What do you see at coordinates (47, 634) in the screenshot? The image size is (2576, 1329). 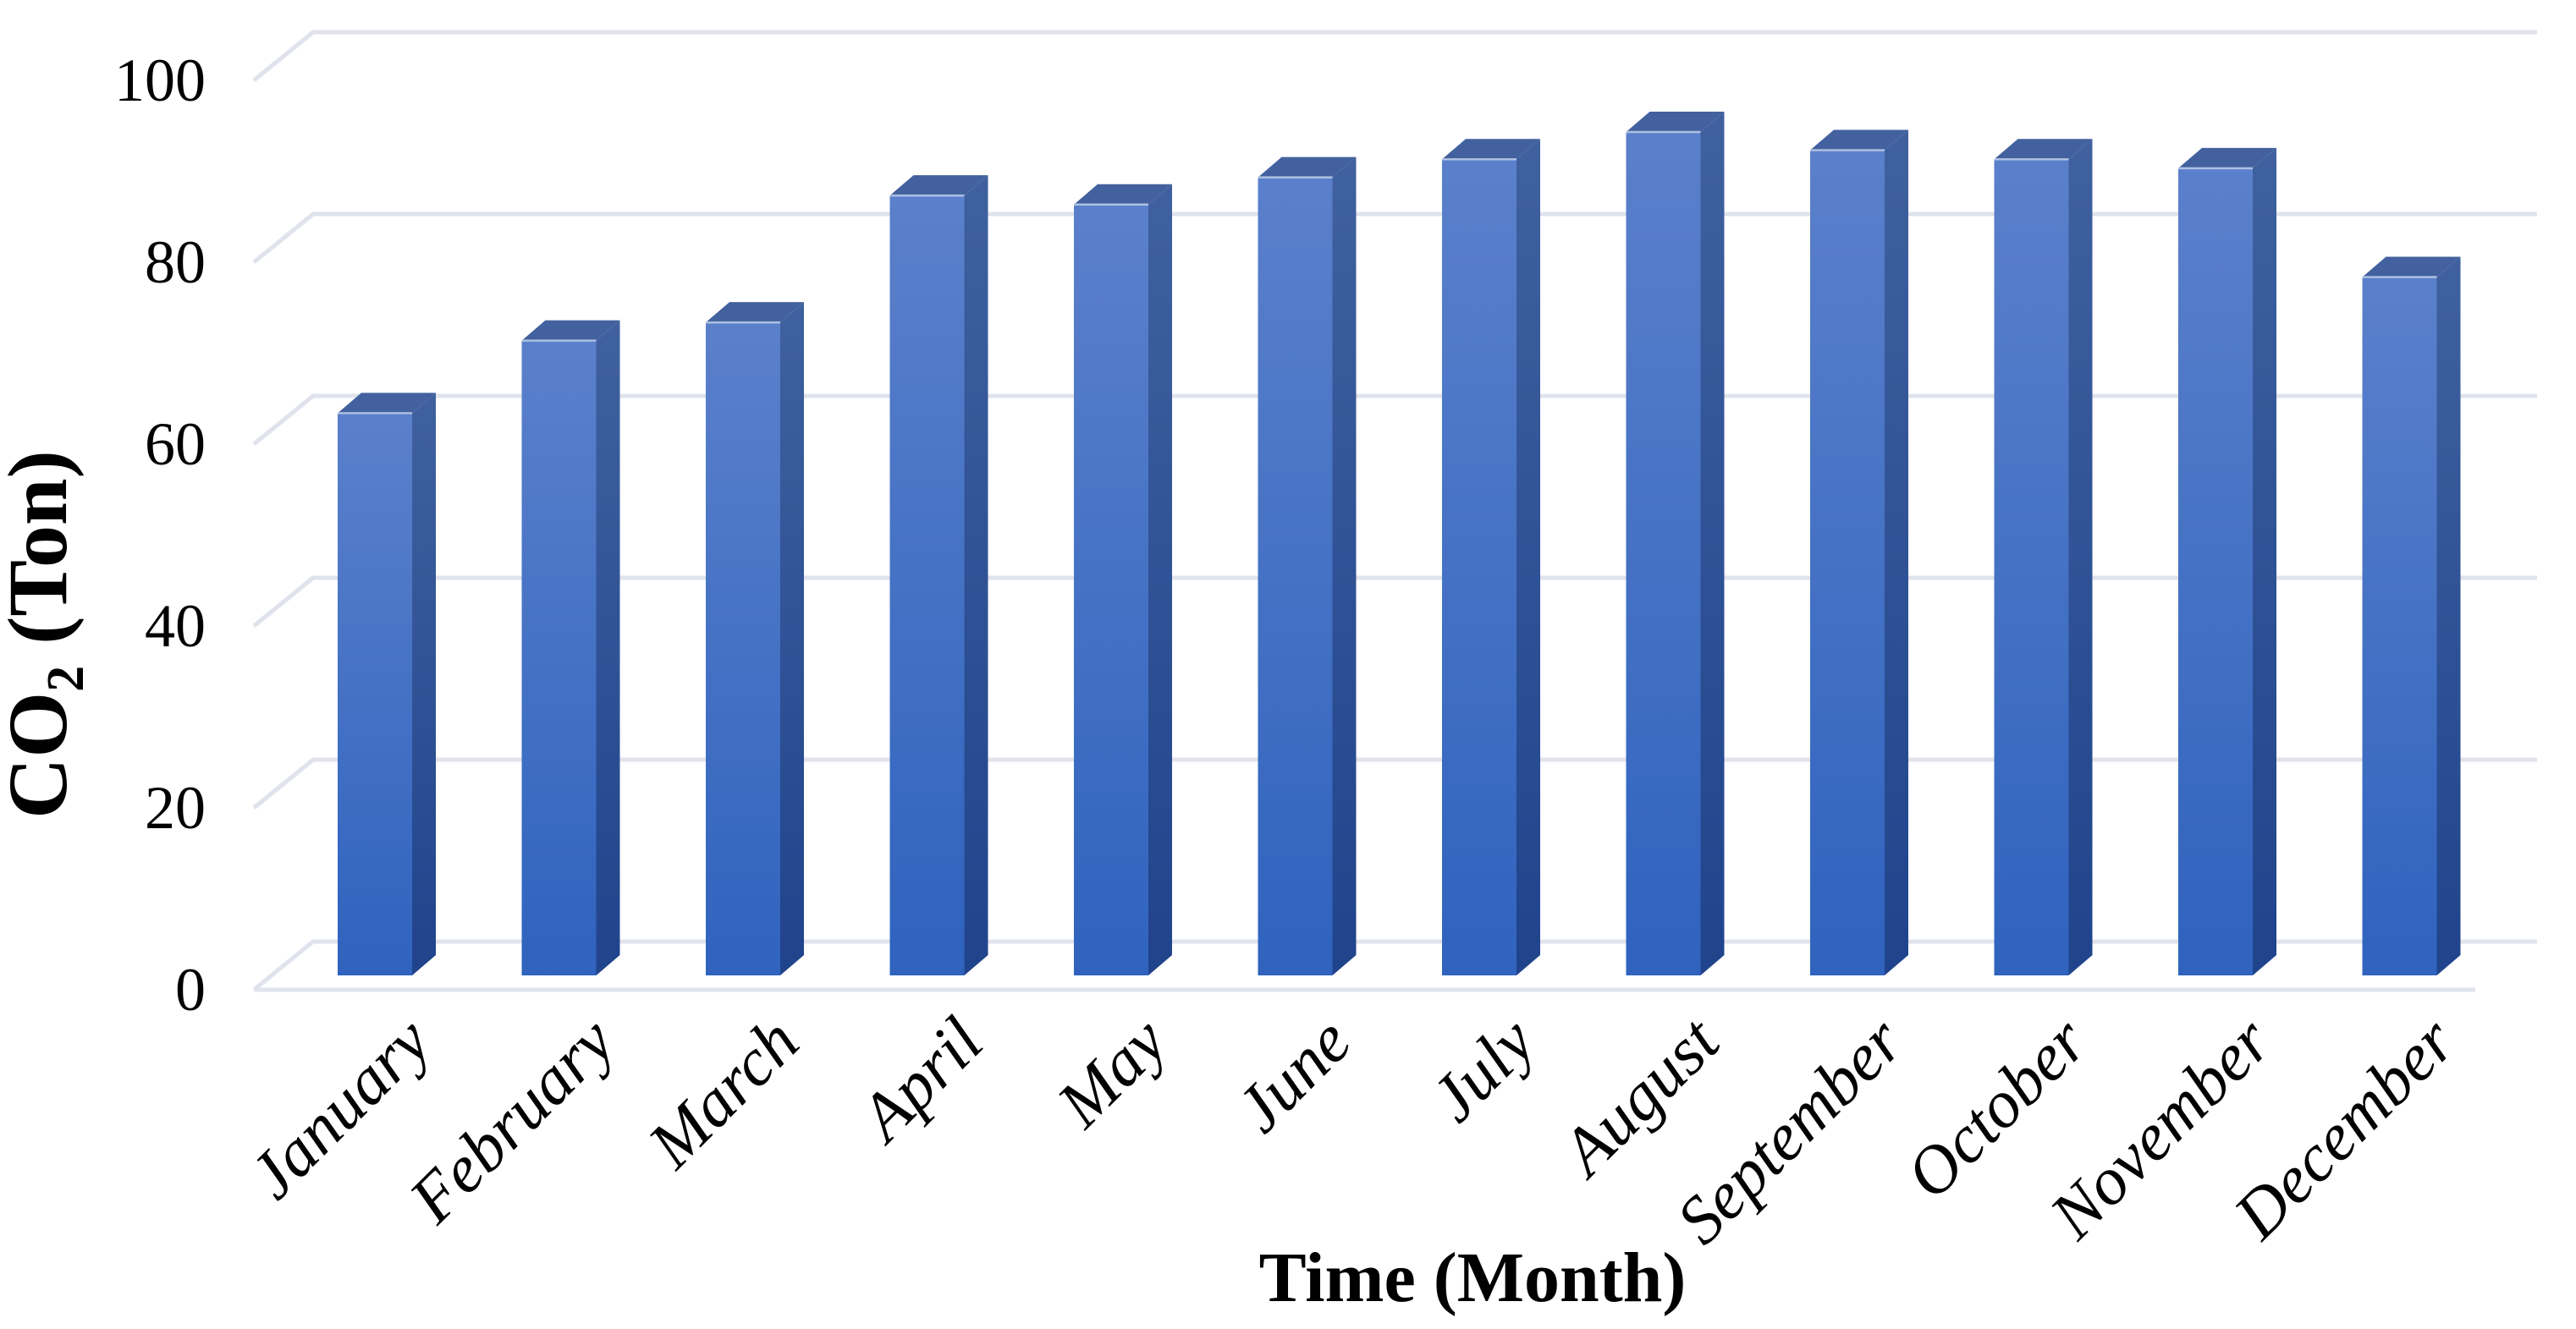 I see `y-axis-title: CO2 (Ton)` at bounding box center [47, 634].